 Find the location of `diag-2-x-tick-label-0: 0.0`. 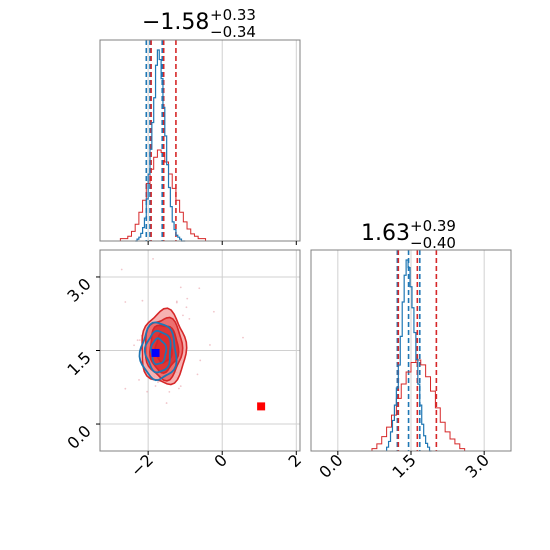

diag-2-x-tick-label-0: 0.0 is located at coordinates (330, 465).